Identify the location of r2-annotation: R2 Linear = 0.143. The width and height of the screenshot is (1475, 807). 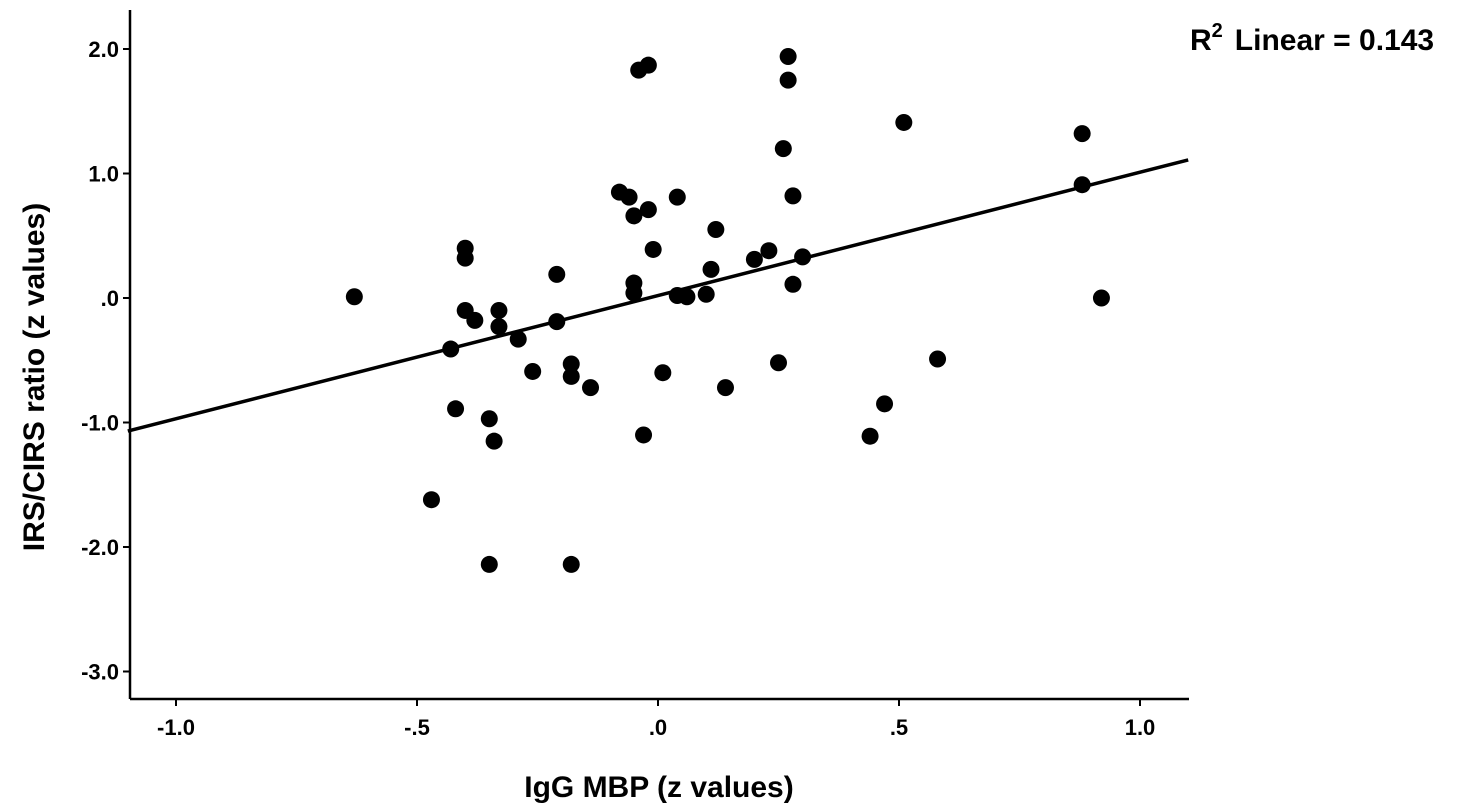
(1312, 38).